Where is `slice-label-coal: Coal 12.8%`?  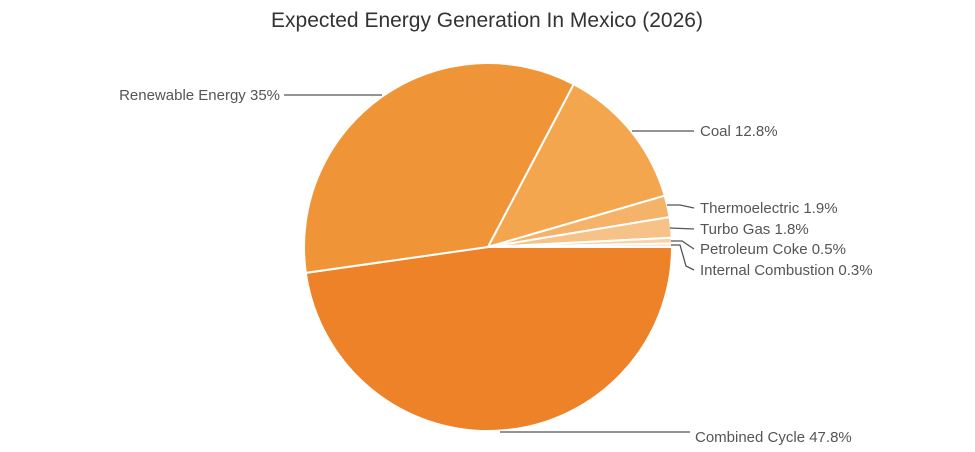 slice-label-coal: Coal 12.8% is located at coordinates (739, 131).